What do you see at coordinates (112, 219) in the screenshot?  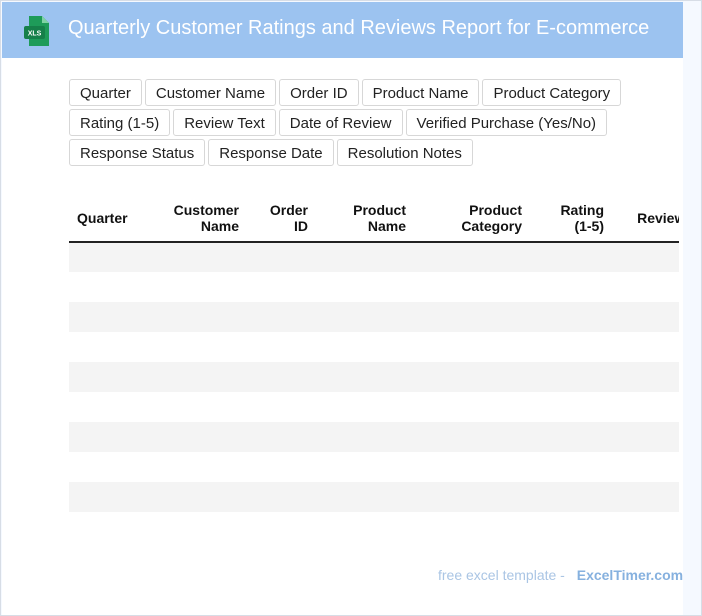 I see `column-header-quarter: Quarter` at bounding box center [112, 219].